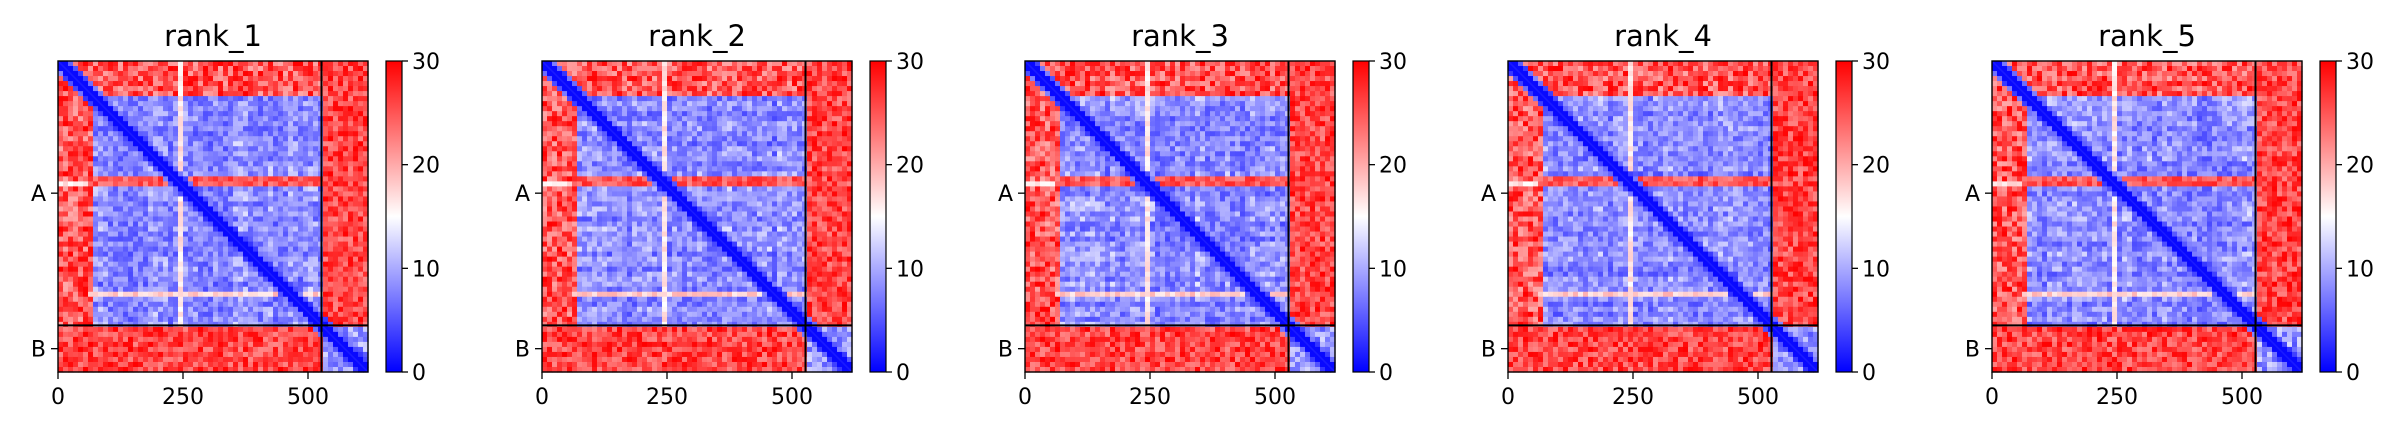  What do you see at coordinates (1180, 36) in the screenshot?
I see `panel-title: rank_3` at bounding box center [1180, 36].